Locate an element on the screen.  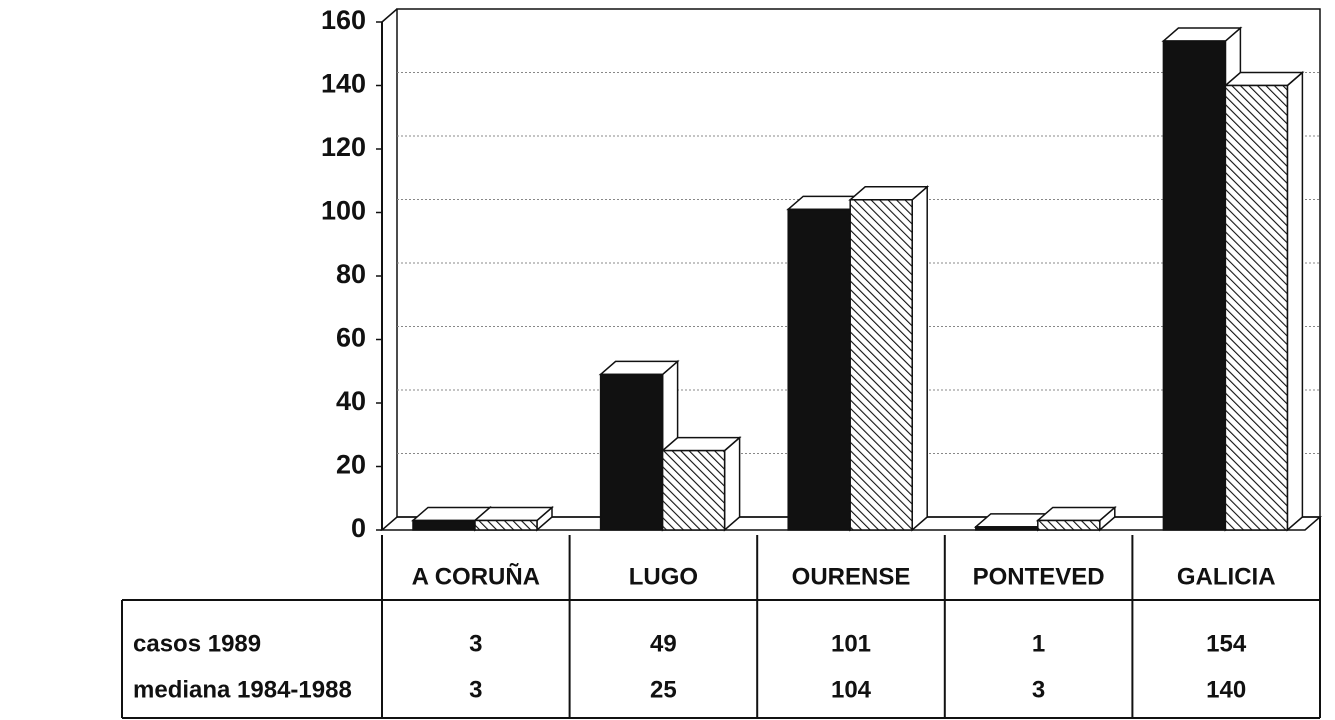
legend-label: casos 1989 is located at coordinates (197, 643).